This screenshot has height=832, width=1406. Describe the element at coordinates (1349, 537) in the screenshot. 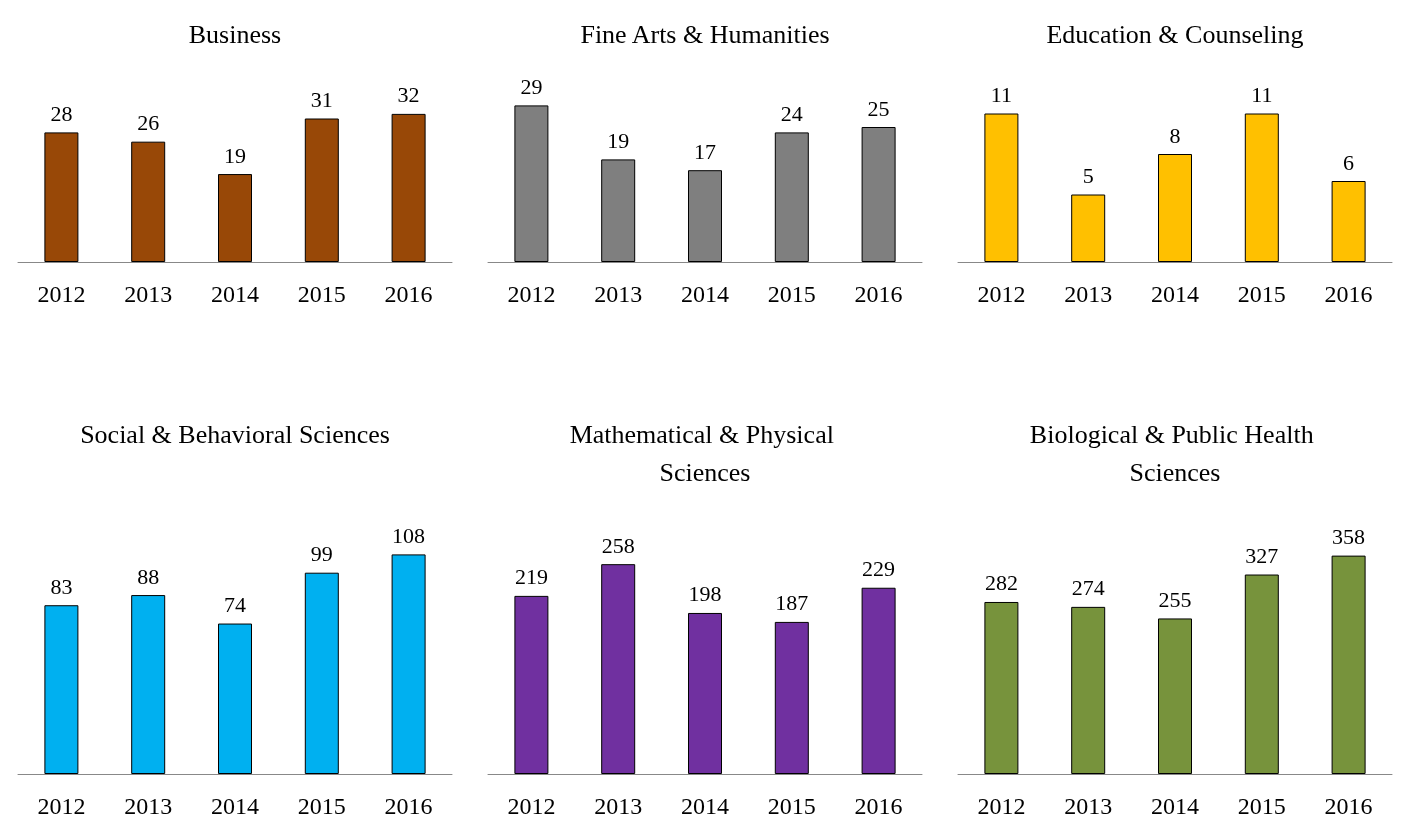

I see `data-label: 358` at that location.